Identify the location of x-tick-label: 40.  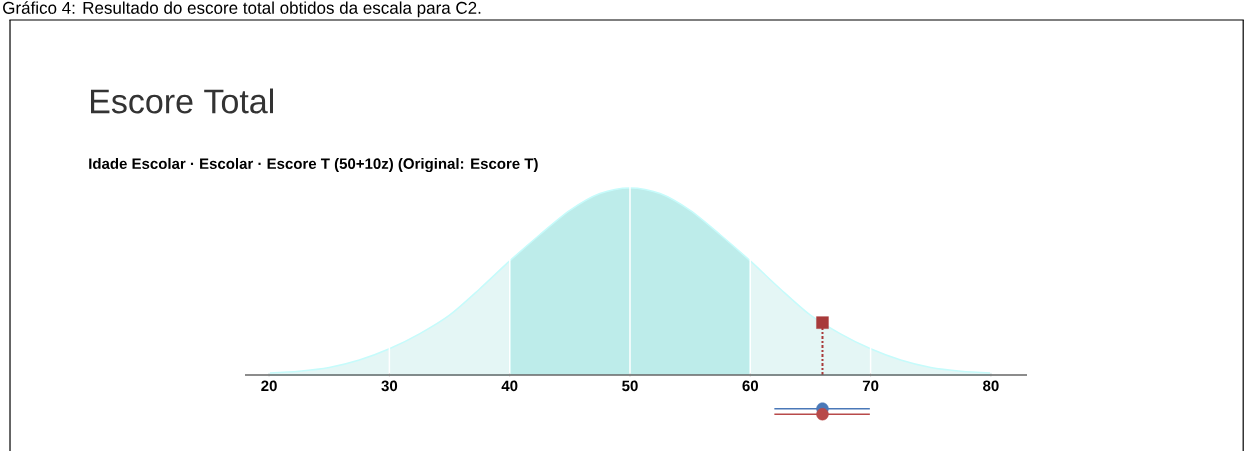
(509, 386).